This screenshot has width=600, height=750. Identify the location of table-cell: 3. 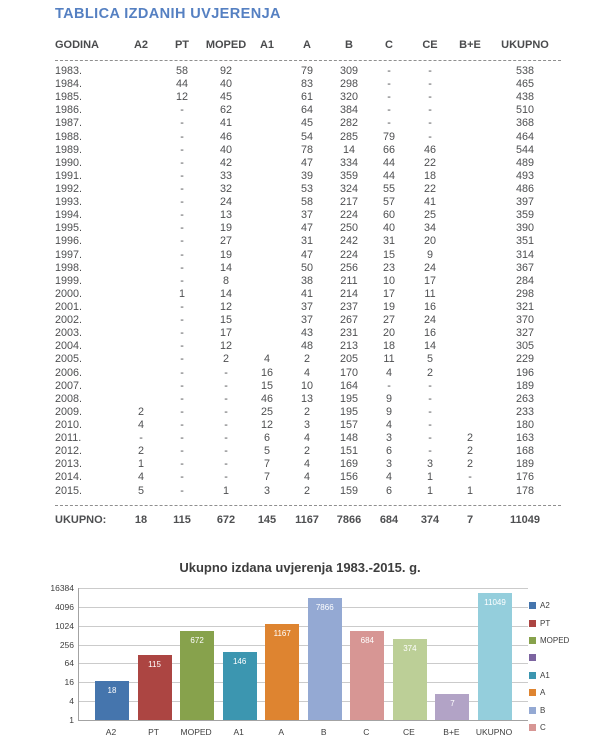
(388, 464).